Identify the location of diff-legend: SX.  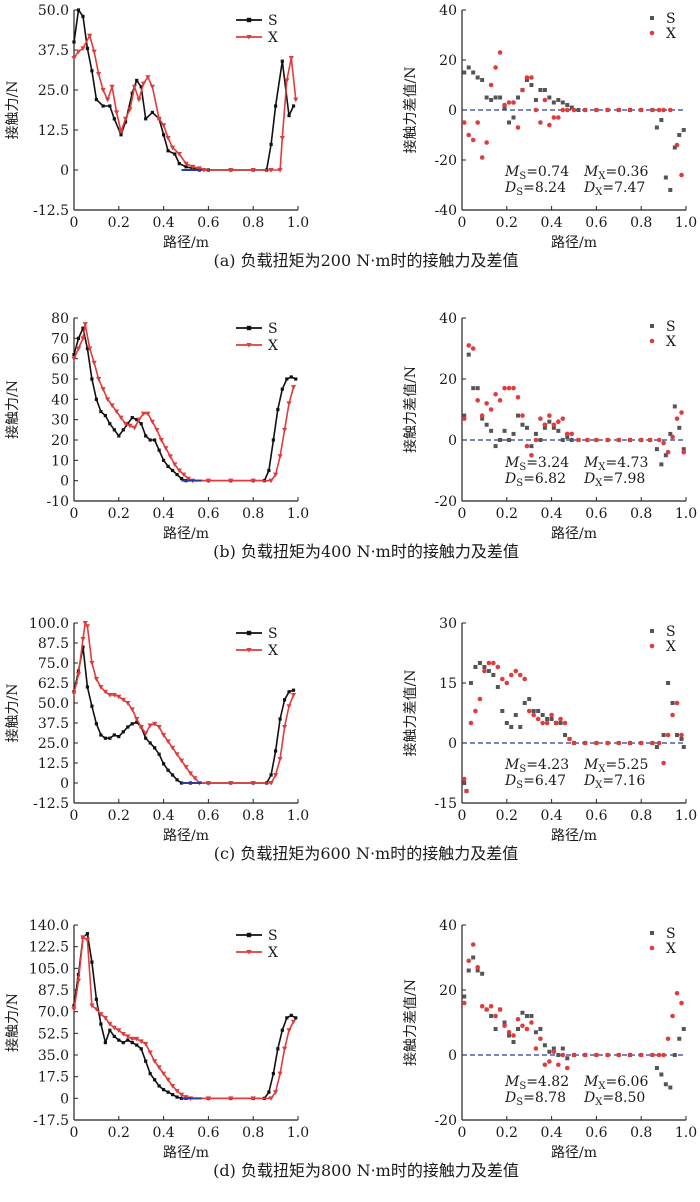
(662, 941).